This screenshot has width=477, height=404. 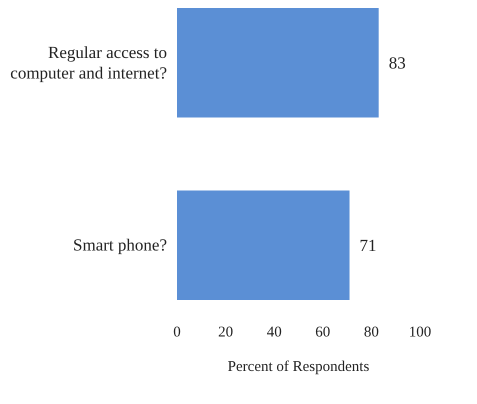 I want to click on x-axis-title: Percent of Respondents, so click(x=299, y=367).